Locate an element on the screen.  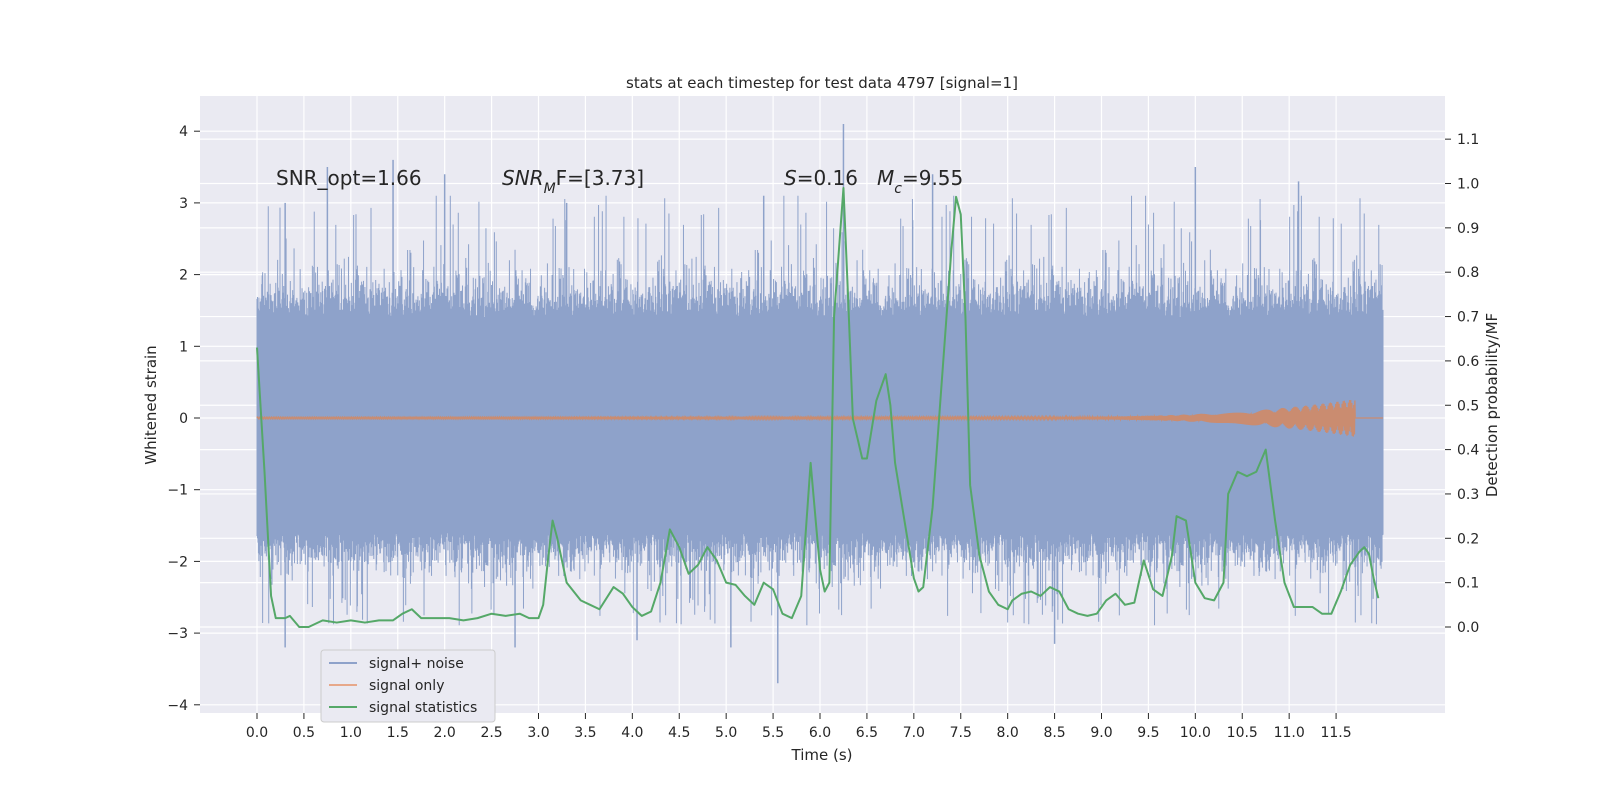
y-right-tick-label-0: 1.1 is located at coordinates (1468, 140).